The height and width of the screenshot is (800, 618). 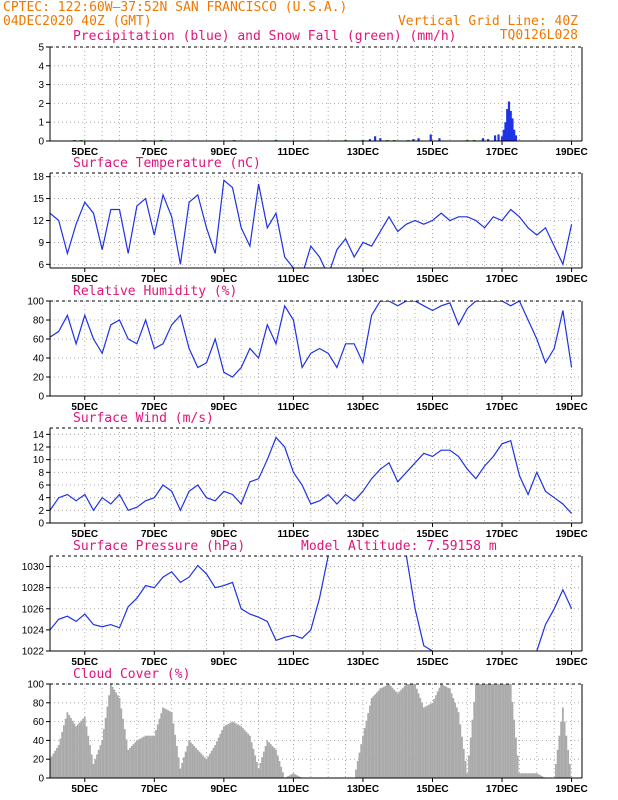 I want to click on y-tick-label: 4, so click(x=41, y=66).